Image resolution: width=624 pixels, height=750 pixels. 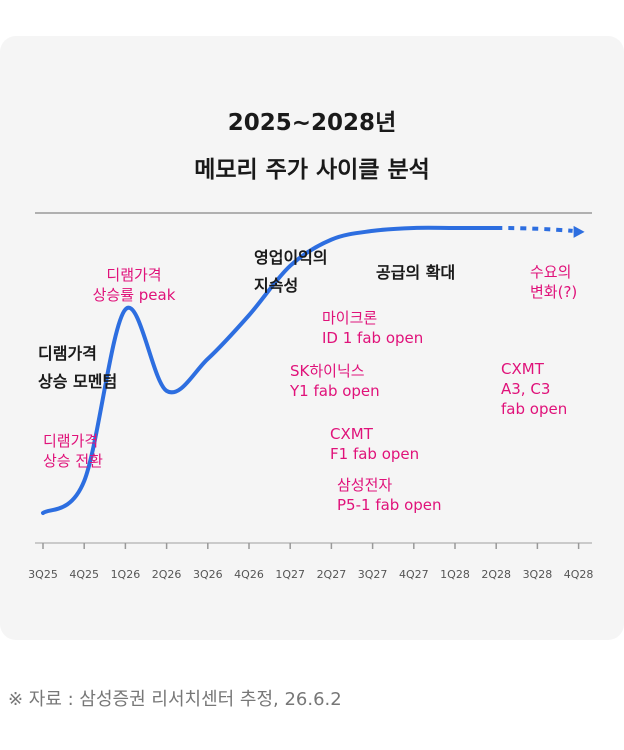 I want to click on annotation-samsung: 삼성전자 P5-1 fab open, so click(x=389, y=495).